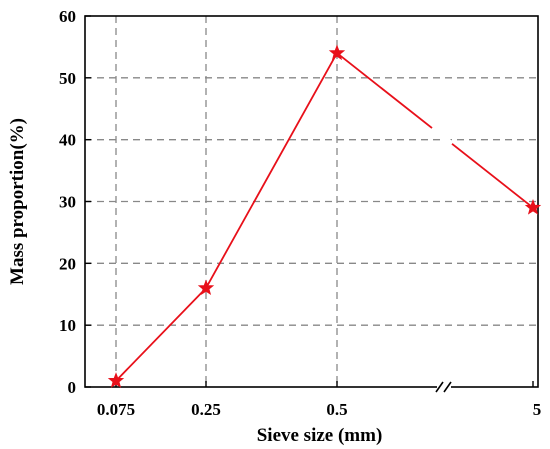 The width and height of the screenshot is (550, 449). I want to click on y-tick-label: 40, so click(67, 140).